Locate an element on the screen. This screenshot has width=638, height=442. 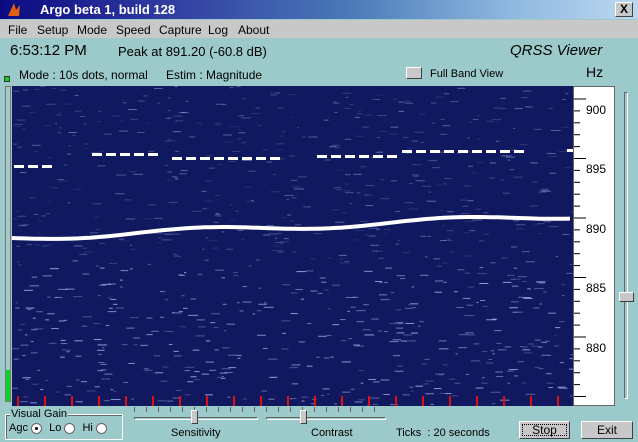
full-band-view-checkbox is located at coordinates (414, 73).